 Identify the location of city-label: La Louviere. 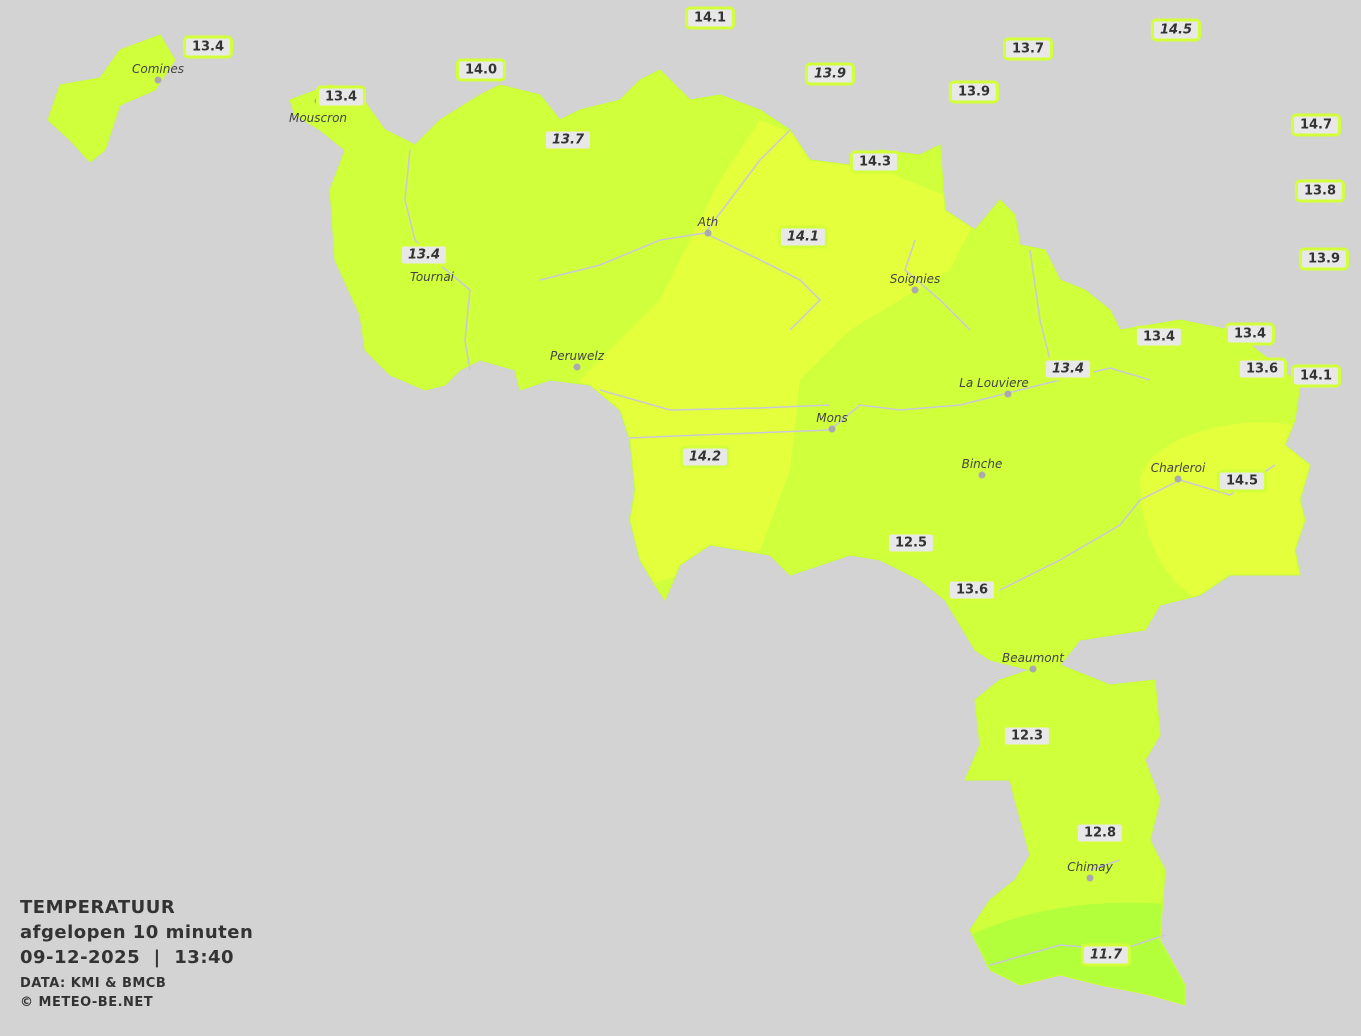
(994, 383).